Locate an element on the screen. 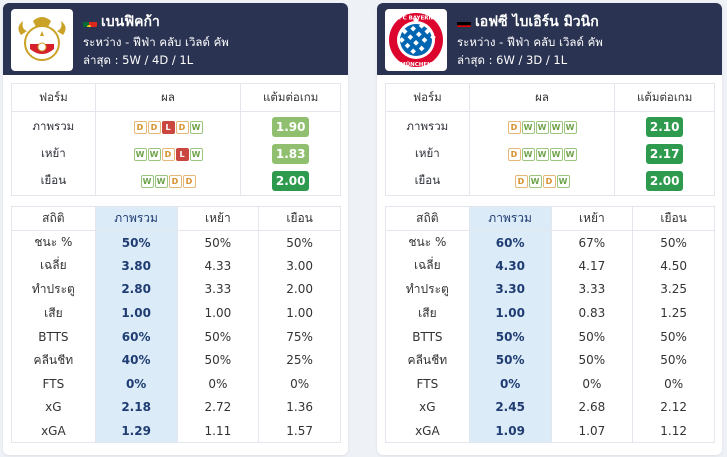 The width and height of the screenshot is (727, 457). stats-row: คลีนชีท 50% 50% 50% is located at coordinates (550, 360).